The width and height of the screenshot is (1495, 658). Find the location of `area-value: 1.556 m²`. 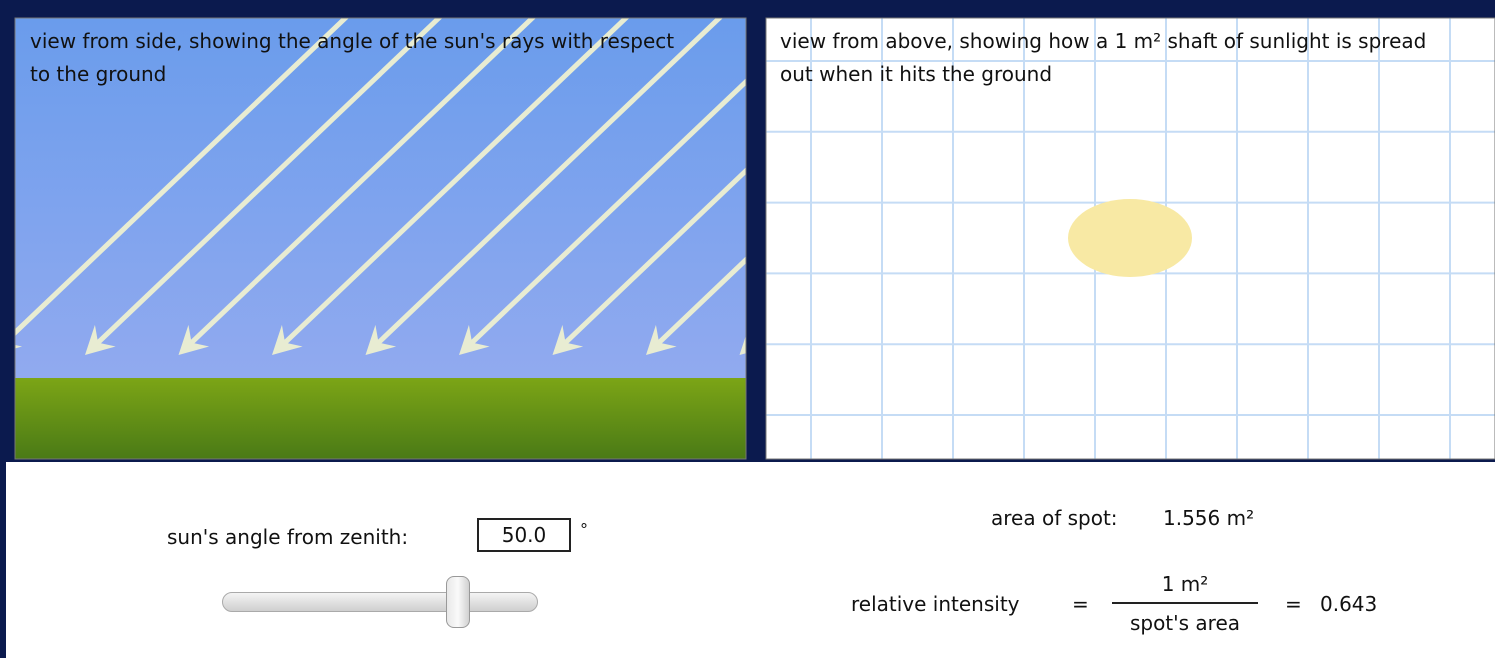

area-value: 1.556 m² is located at coordinates (1209, 518).